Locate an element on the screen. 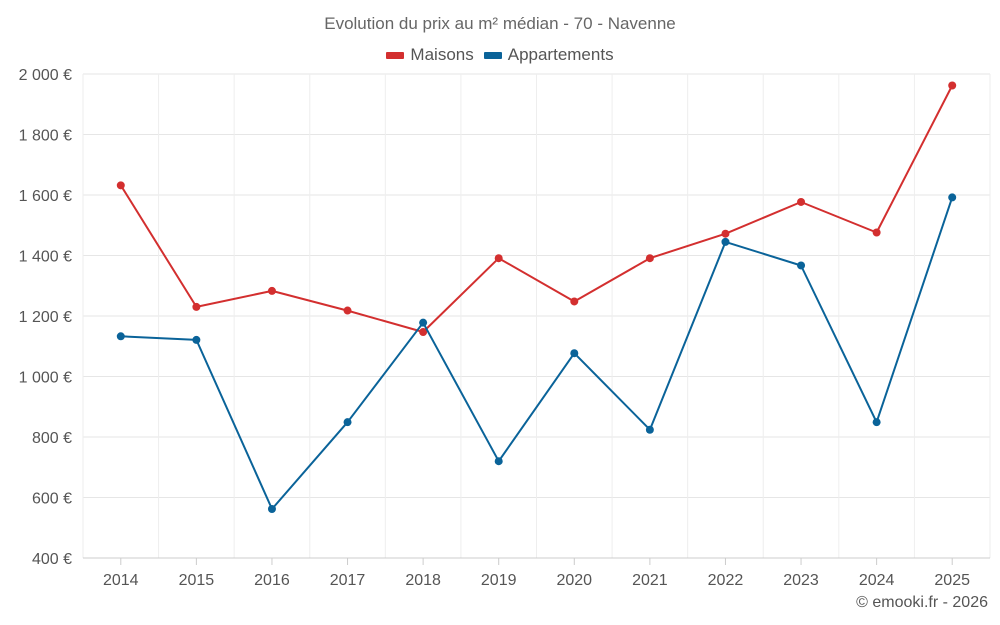 This screenshot has height=625, width=1000. legend-label-appartements: Appartements is located at coordinates (560, 54).